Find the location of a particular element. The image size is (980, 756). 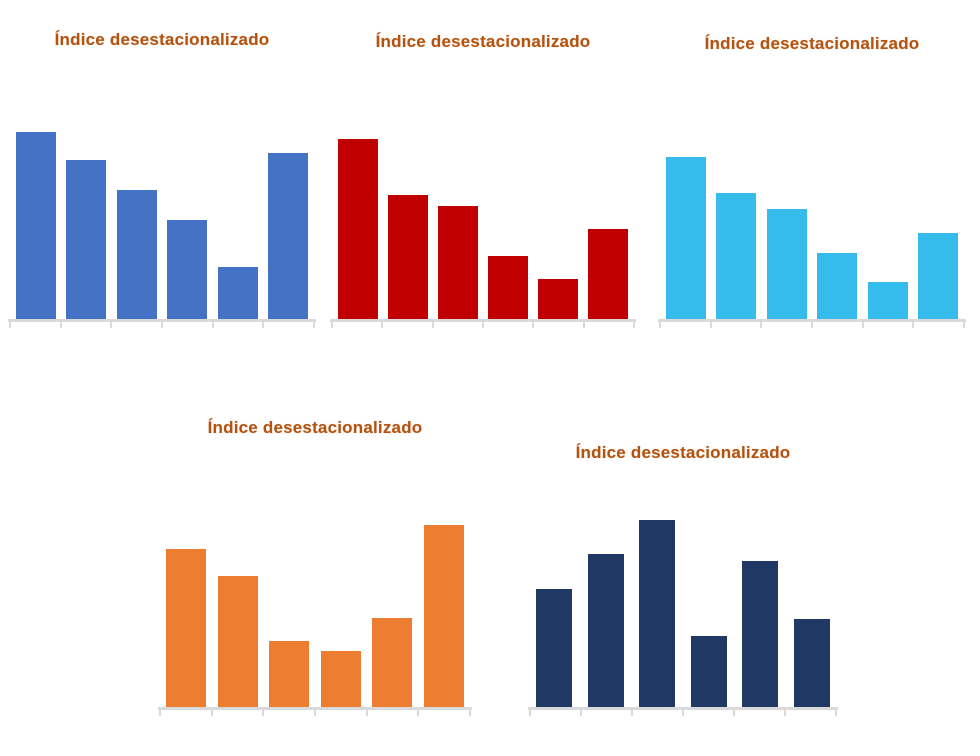

bar-chart-navy: Índice desestacionalizado is located at coordinates (683, 579).